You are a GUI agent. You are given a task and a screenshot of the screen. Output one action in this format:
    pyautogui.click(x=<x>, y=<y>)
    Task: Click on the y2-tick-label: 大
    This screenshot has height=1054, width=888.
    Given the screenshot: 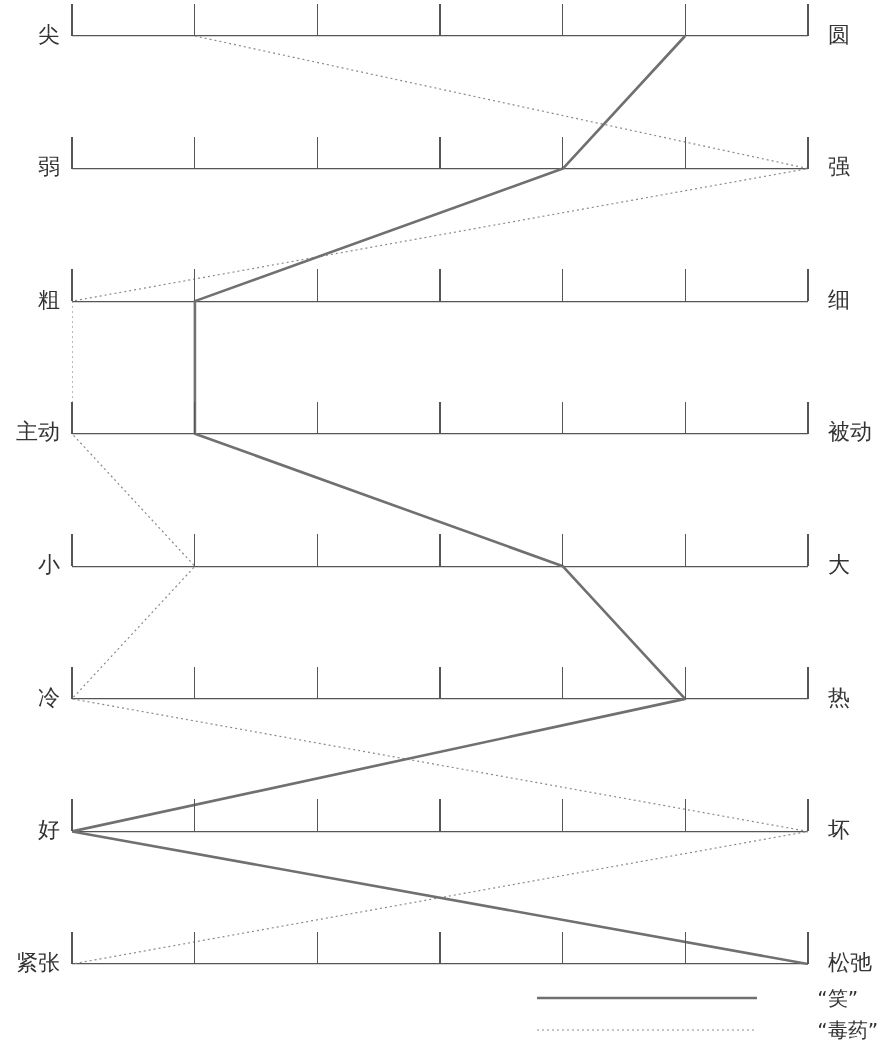 What is the action you would take?
    pyautogui.click(x=839, y=564)
    